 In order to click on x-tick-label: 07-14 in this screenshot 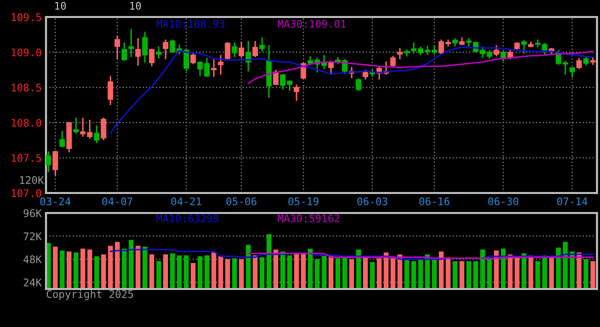, I will do `click(572, 201)`.